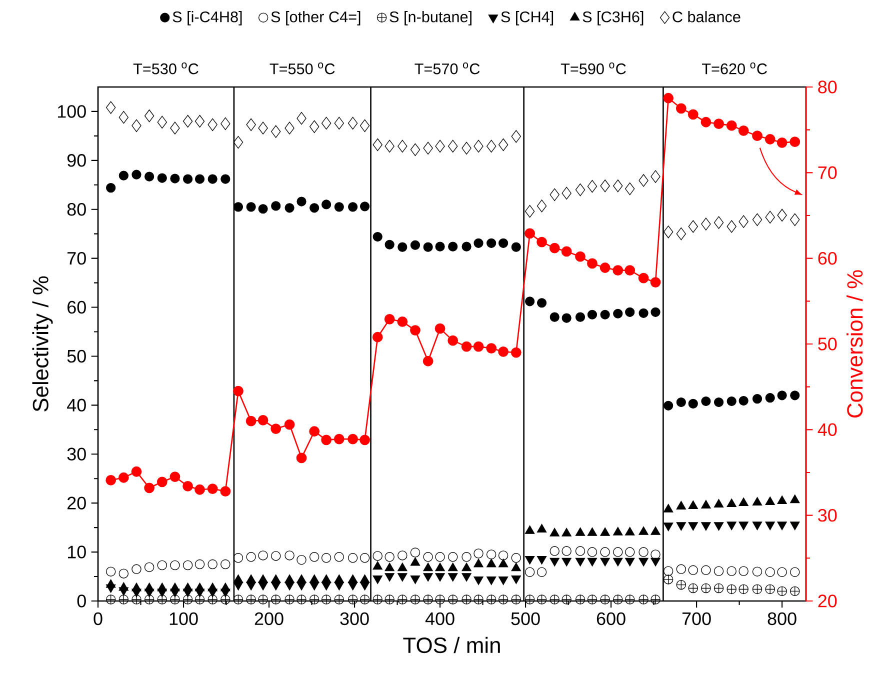 The image size is (880, 680). Describe the element at coordinates (827, 515) in the screenshot. I see `y2-tick-label: 30` at that location.